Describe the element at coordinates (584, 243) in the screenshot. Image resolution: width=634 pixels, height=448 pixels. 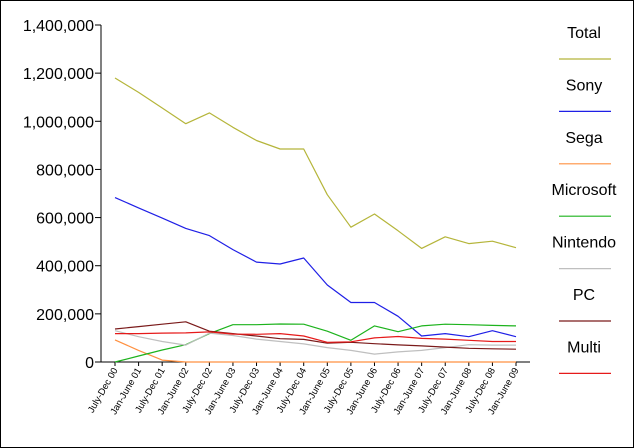
I see `legend-label-nintendo: Nintendo` at that location.